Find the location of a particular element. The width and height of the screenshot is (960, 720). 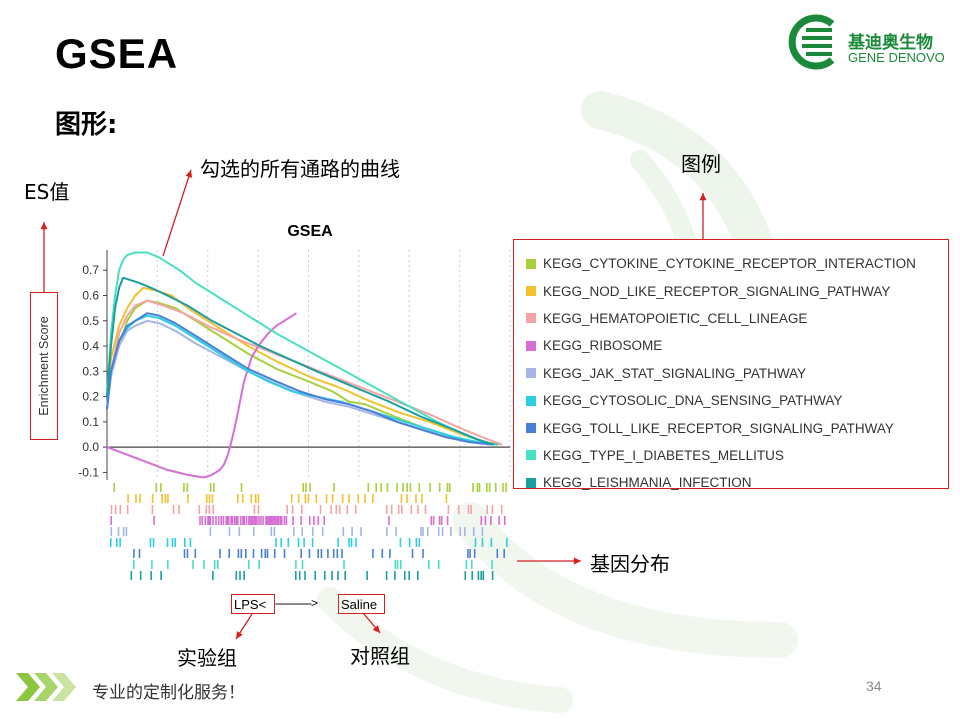

group-label-dashes: ------------> is located at coordinates (296, 603).